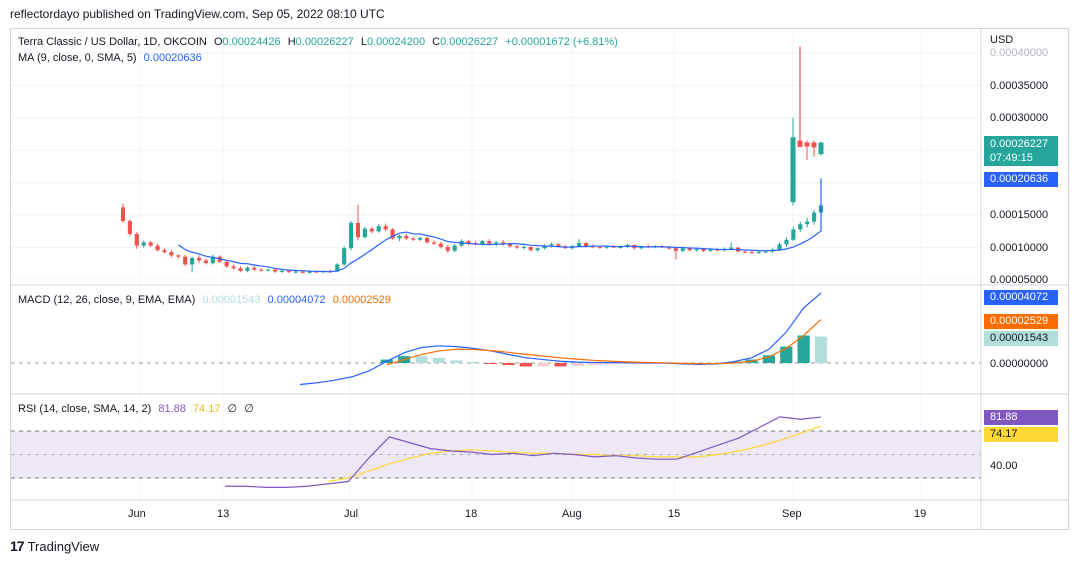  I want to click on y-tick-label: 0.00015000, so click(1019, 215).